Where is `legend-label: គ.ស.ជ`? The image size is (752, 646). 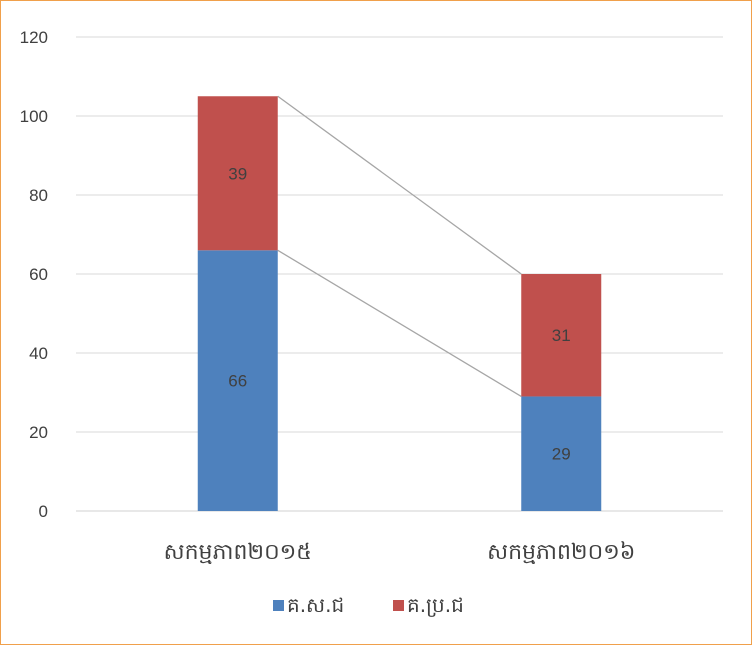
legend-label: គ.ស.ជ is located at coordinates (315, 605).